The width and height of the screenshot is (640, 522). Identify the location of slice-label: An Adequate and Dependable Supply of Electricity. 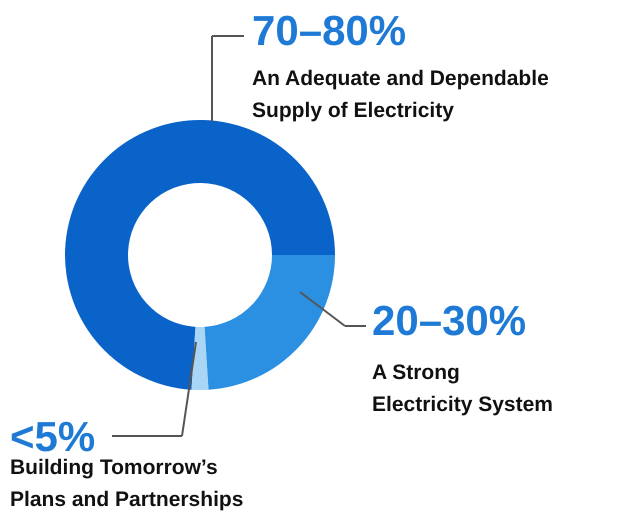
(400, 94).